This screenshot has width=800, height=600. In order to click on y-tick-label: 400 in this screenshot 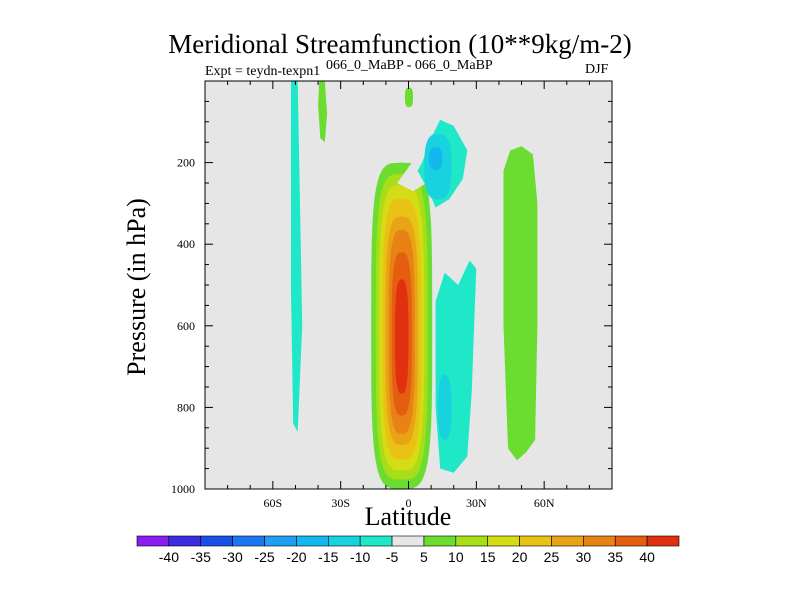, I will do `click(186, 244)`.